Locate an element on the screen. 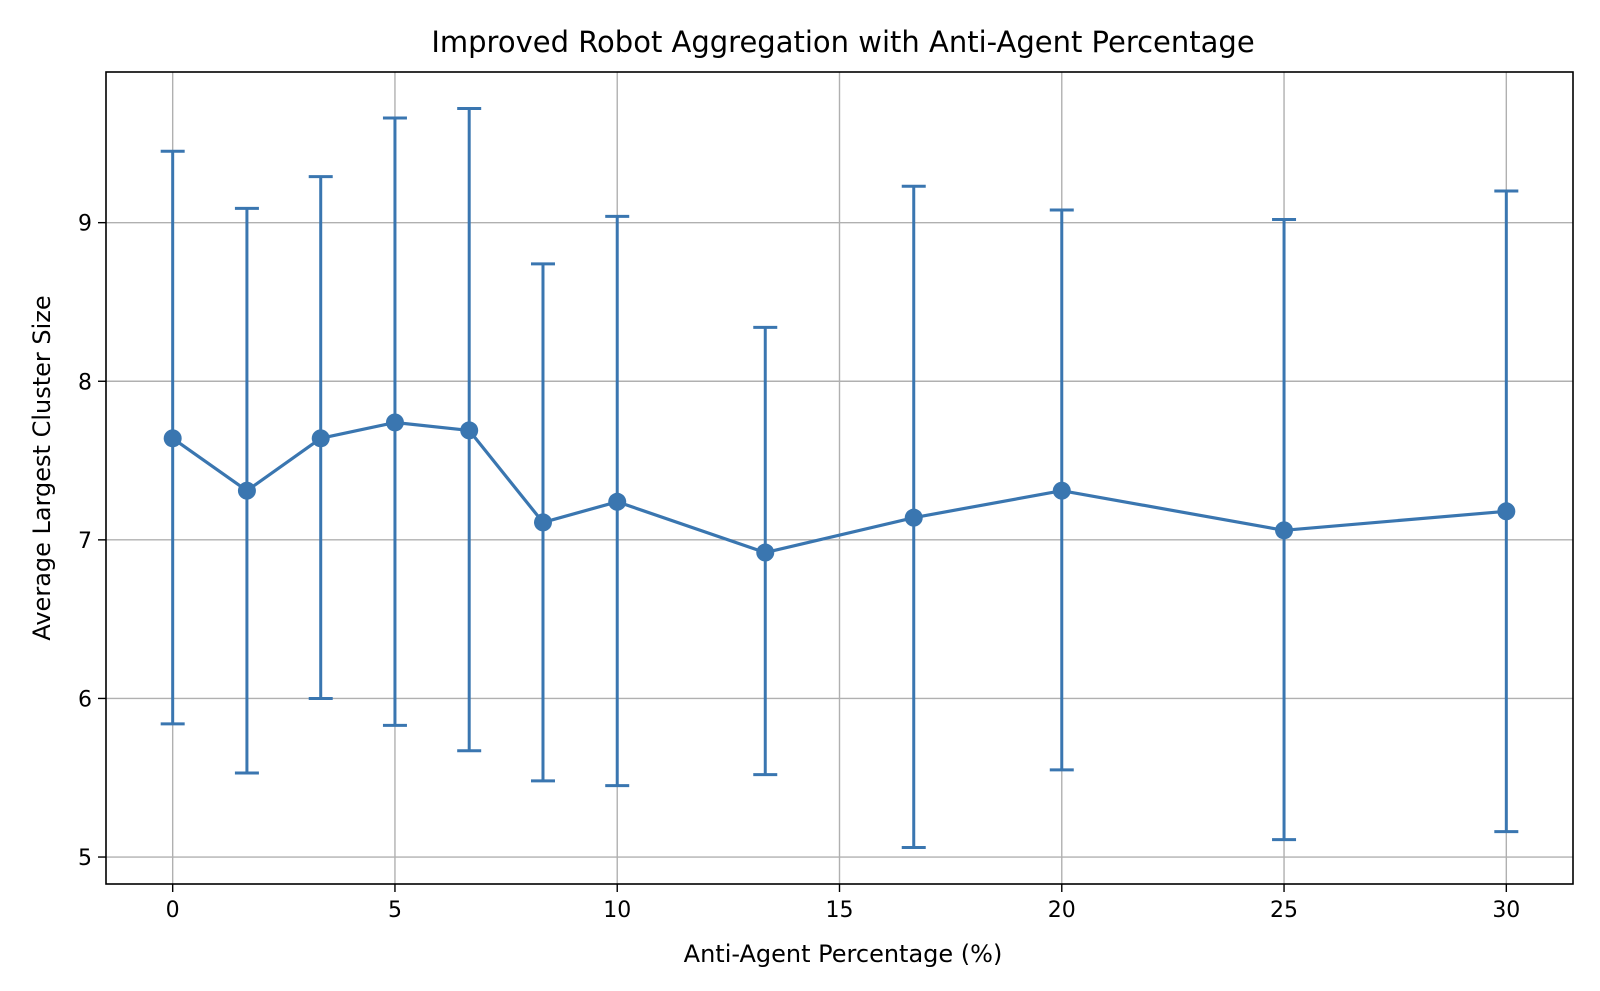  x-tick-label: 10 is located at coordinates (617, 910).